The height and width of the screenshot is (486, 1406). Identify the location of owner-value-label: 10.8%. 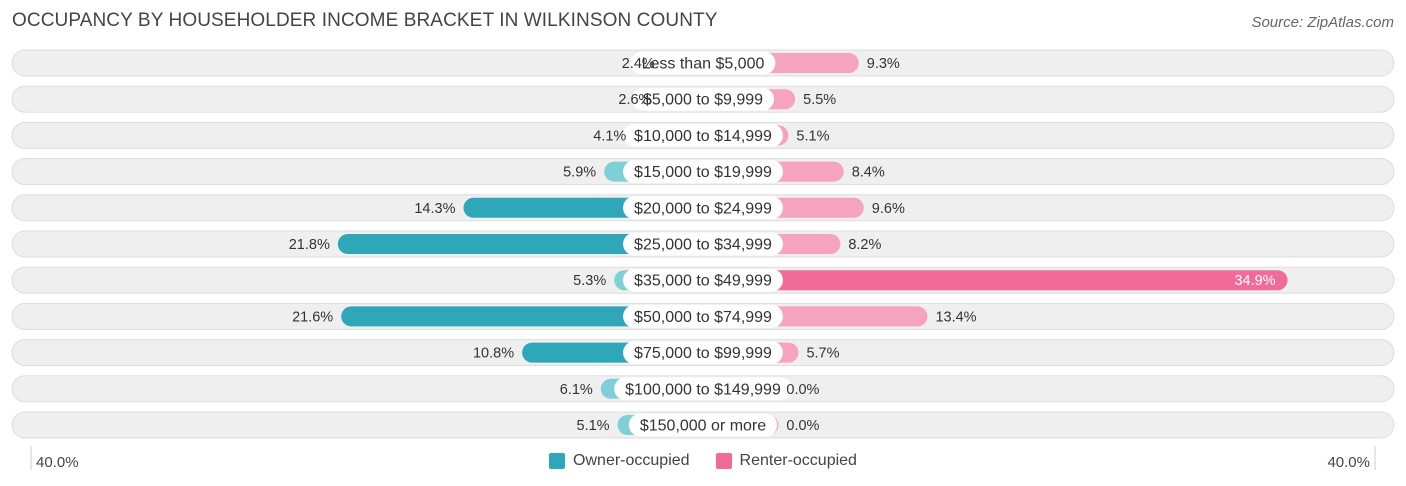
(493, 354).